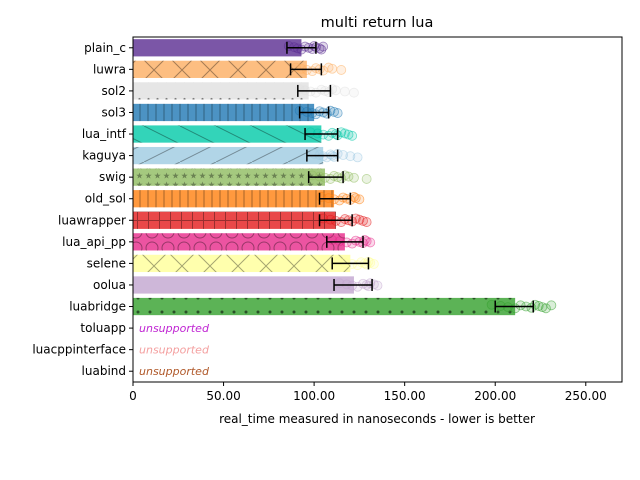 This screenshot has width=640, height=480. I want to click on x-tick-label: 0, so click(133, 396).